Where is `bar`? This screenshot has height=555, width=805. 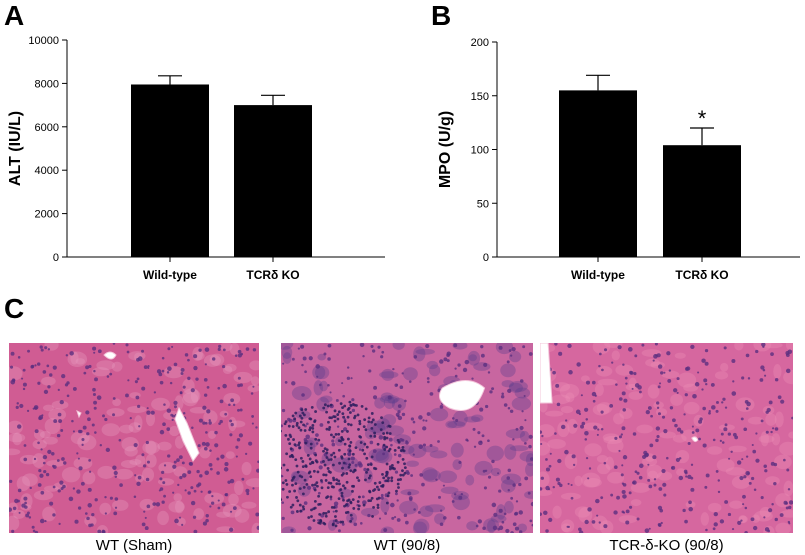 bar is located at coordinates (702, 201).